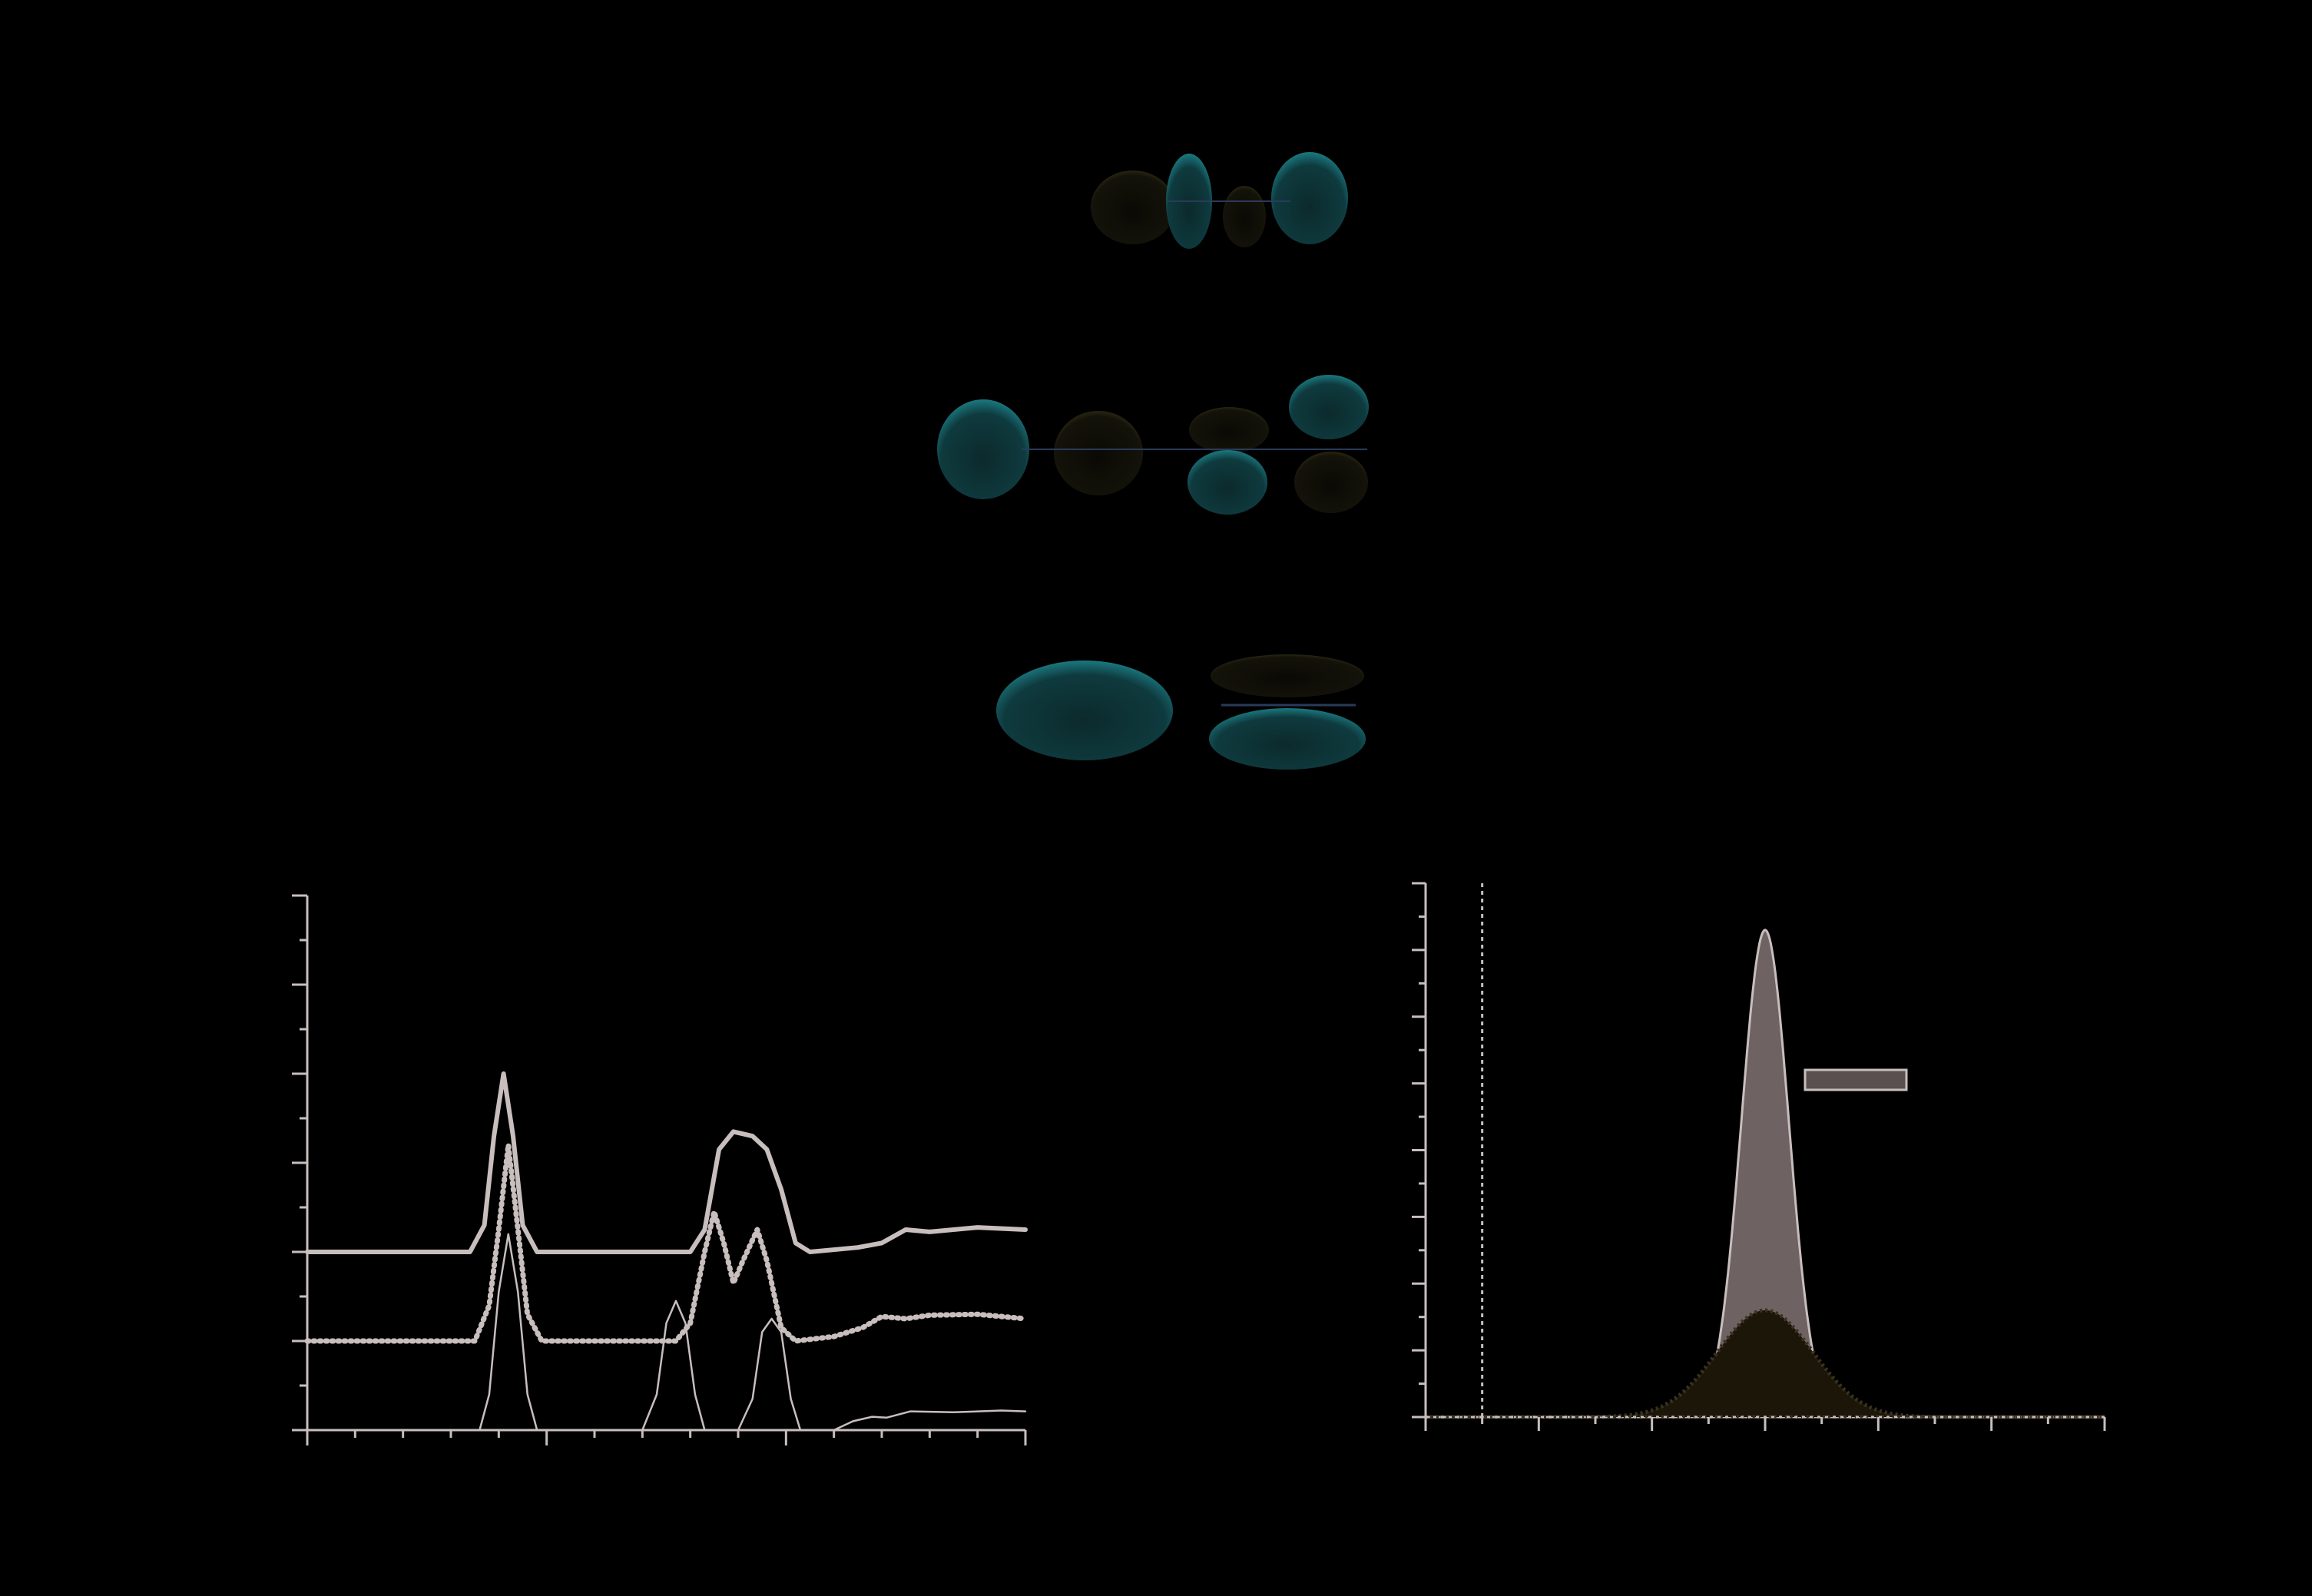 The height and width of the screenshot is (1596, 2312). What do you see at coordinates (1856, 1079) in the screenshot?
I see `legend-swatch` at bounding box center [1856, 1079].